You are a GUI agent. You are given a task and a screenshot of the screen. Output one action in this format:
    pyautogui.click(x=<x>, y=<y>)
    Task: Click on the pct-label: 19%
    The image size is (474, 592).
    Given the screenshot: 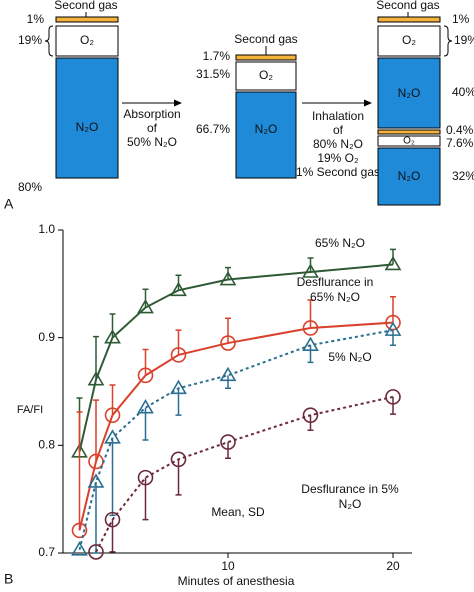 What is the action you would take?
    pyautogui.click(x=30, y=40)
    